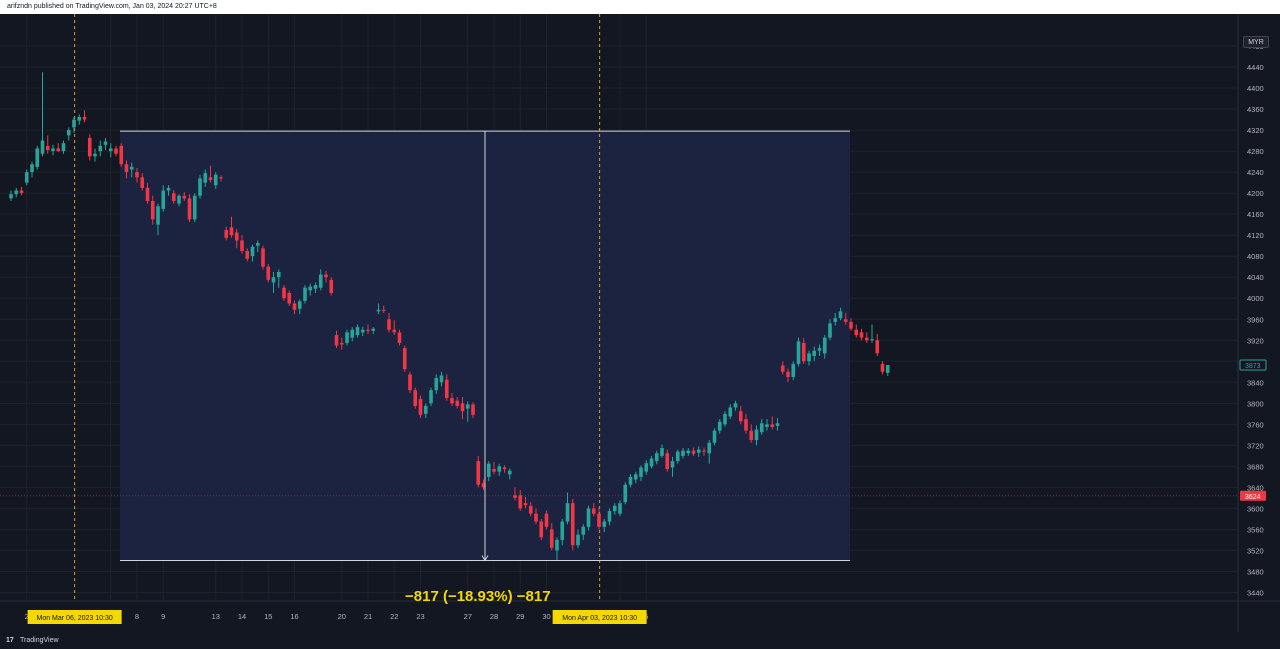 This screenshot has height=649, width=1280. What do you see at coordinates (485, 558) in the screenshot?
I see `measure-arrow-icon` at bounding box center [485, 558].